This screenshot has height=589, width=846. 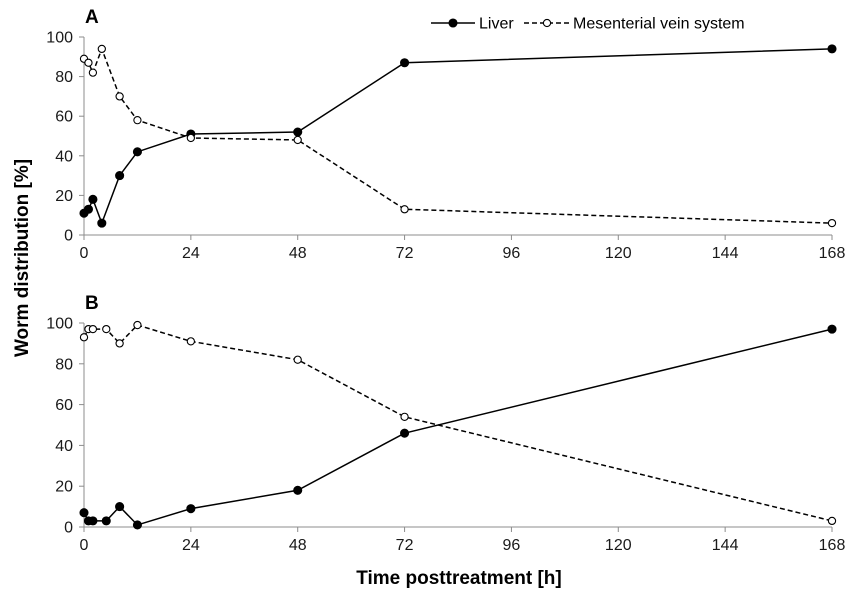 I want to click on legend-label-mesenterial-vein-system: Mesenterial vein system, so click(x=659, y=24).